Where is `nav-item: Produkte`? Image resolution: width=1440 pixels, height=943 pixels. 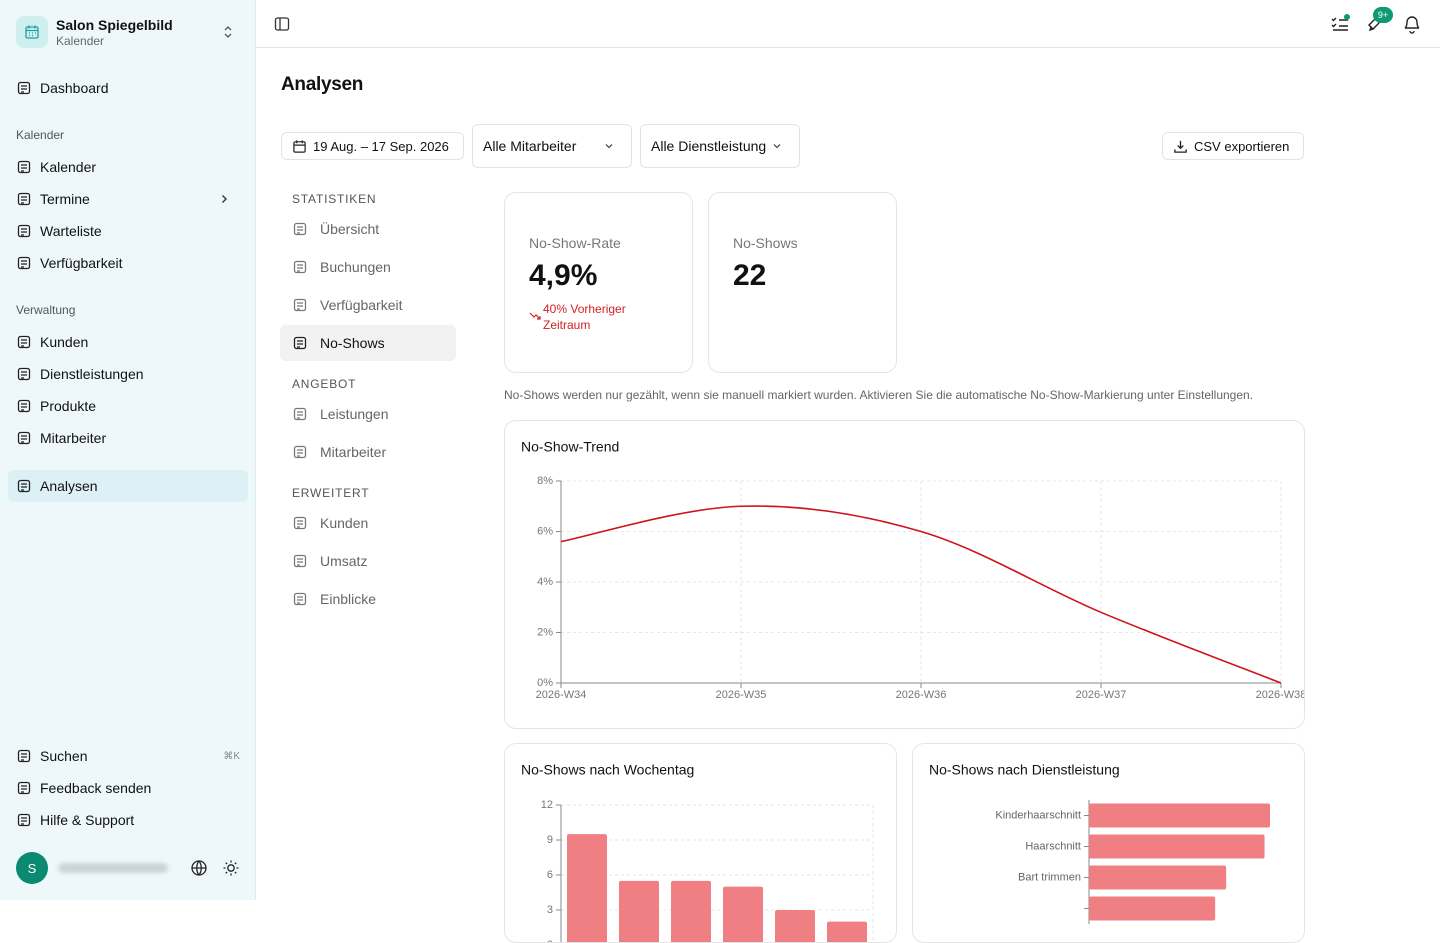
nav-item: Produkte is located at coordinates (128, 406).